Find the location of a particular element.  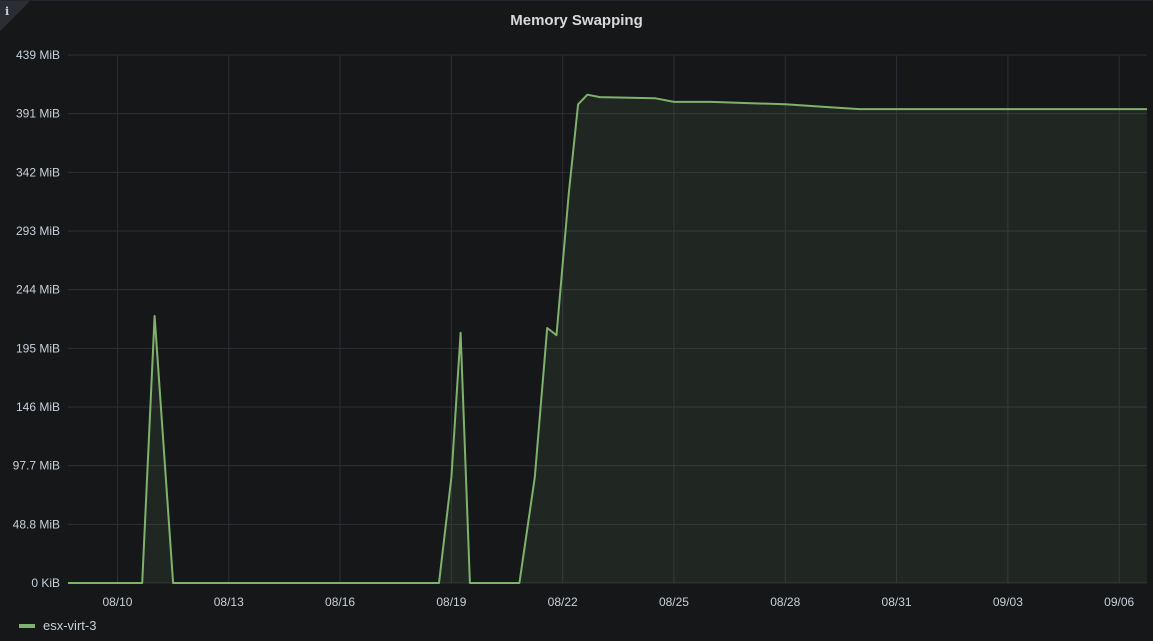

x-tick-label: 08/13 is located at coordinates (229, 602).